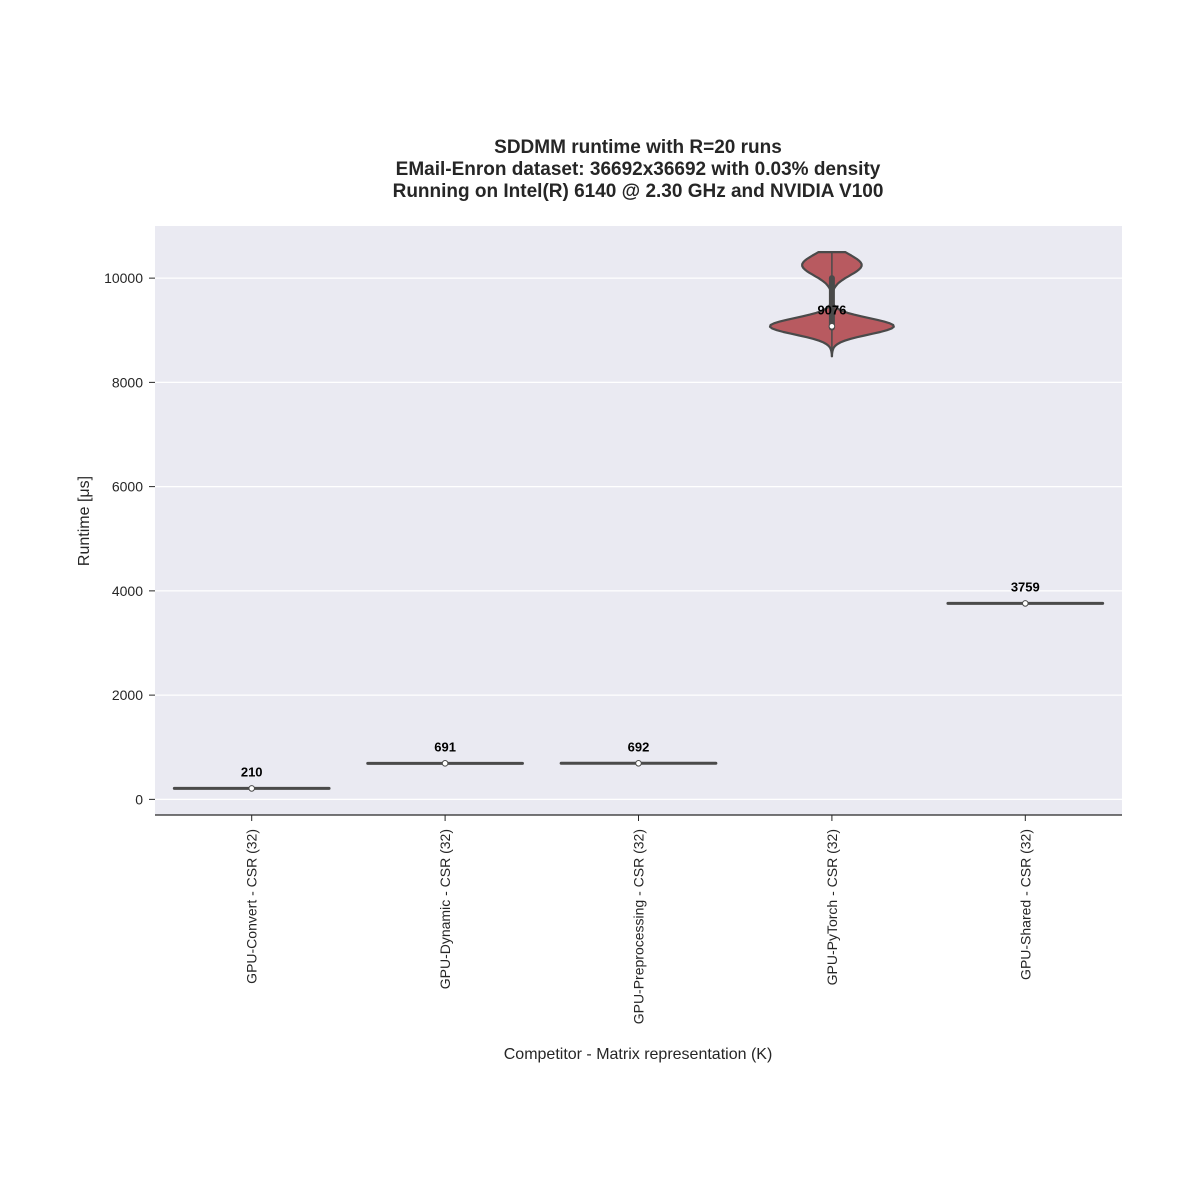 The width and height of the screenshot is (1200, 1200). What do you see at coordinates (252, 771) in the screenshot?
I see `median-value-label: 210` at bounding box center [252, 771].